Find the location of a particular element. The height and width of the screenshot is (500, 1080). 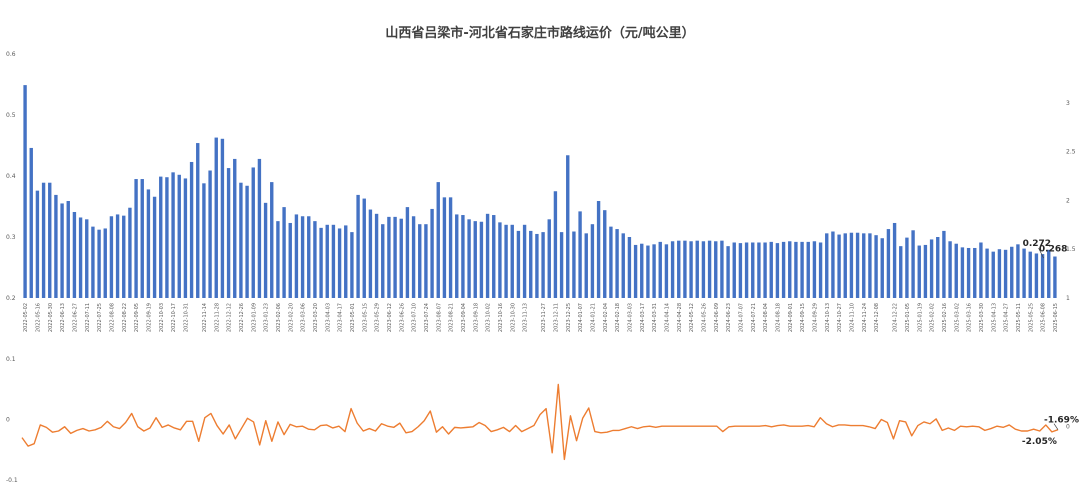

x-tick-label: 2025-03-30 is located at coordinates (982, 317).